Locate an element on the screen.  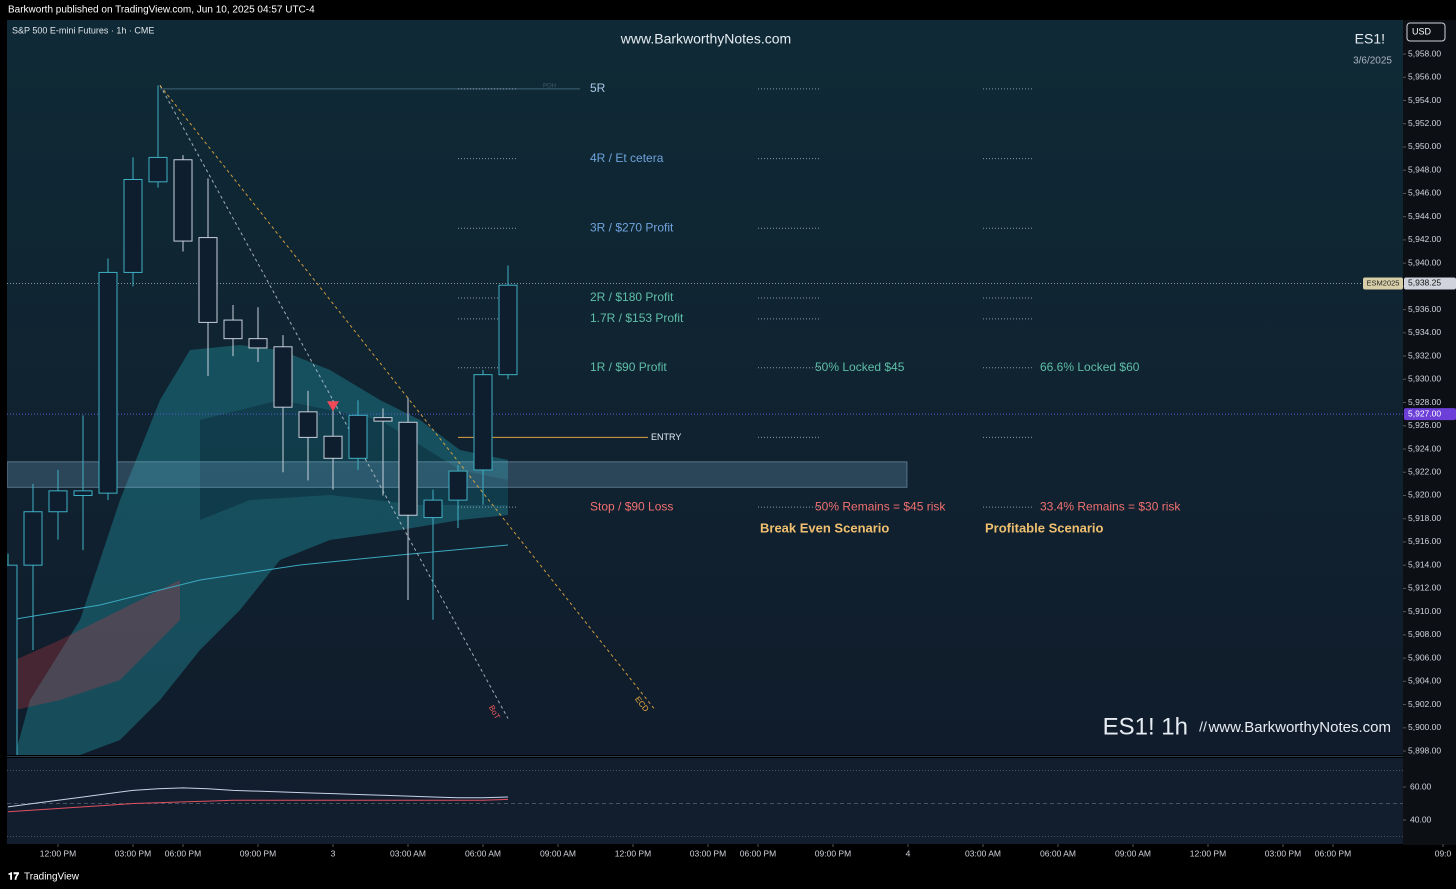
y-tick-label: 5,900.00 is located at coordinates (1424, 727).